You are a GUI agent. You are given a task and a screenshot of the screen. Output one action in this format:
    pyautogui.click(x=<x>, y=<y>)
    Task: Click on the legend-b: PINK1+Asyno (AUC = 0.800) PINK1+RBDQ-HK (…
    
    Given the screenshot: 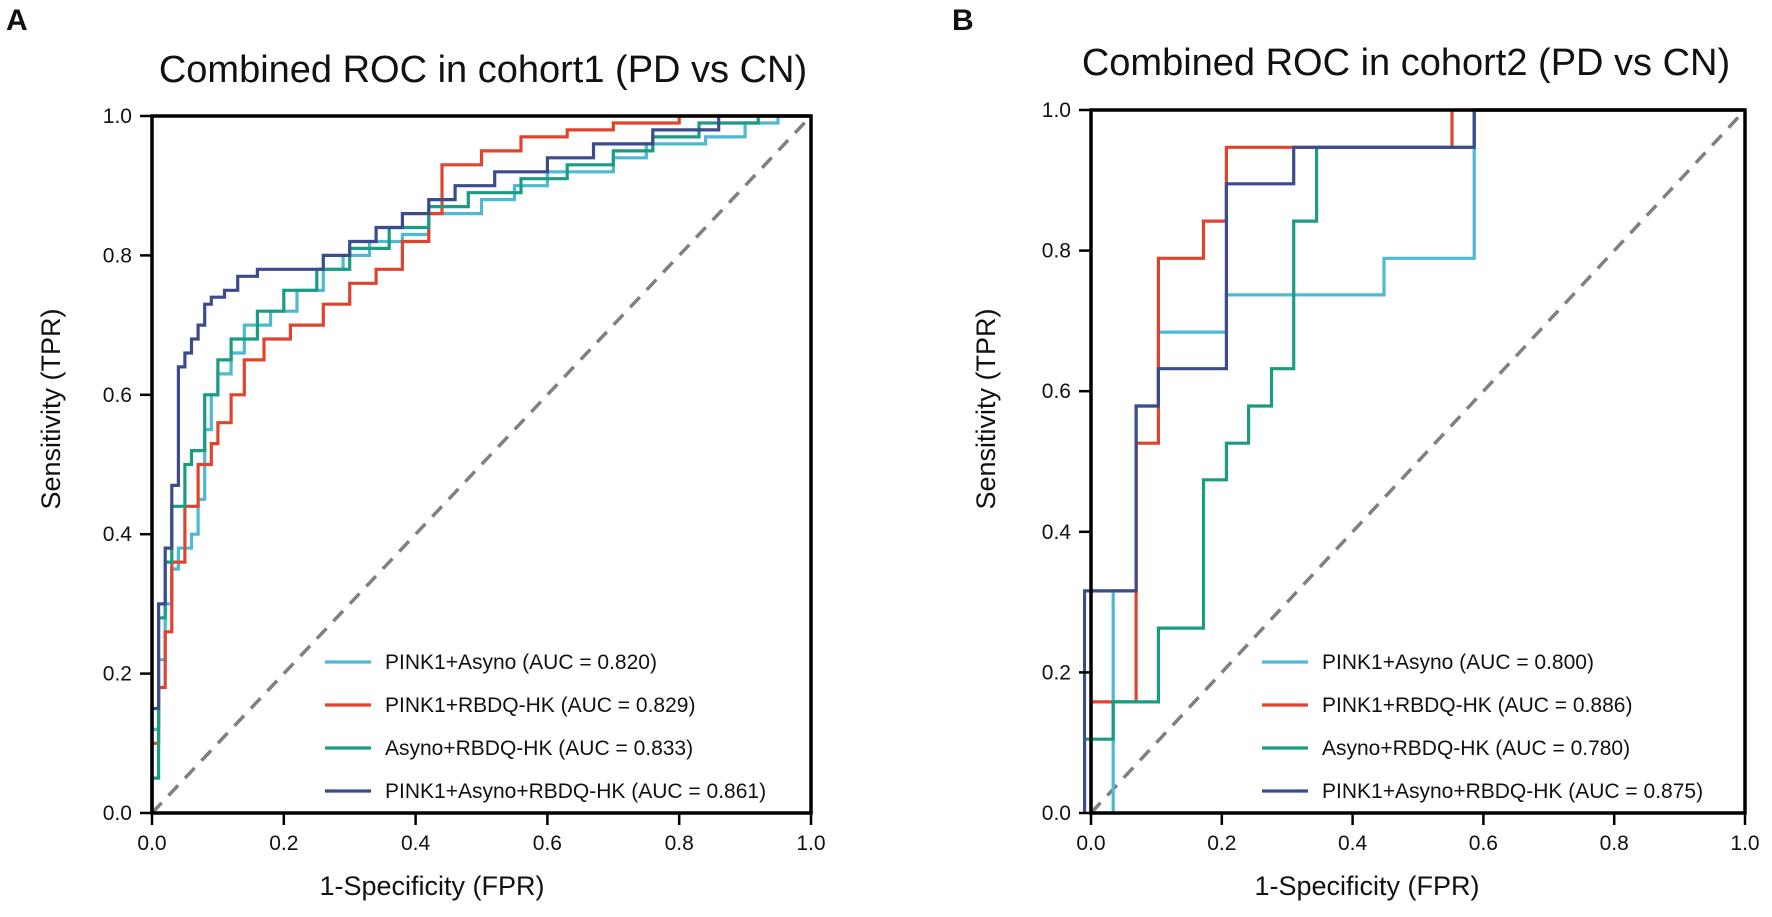 What is the action you would take?
    pyautogui.click(x=1482, y=727)
    